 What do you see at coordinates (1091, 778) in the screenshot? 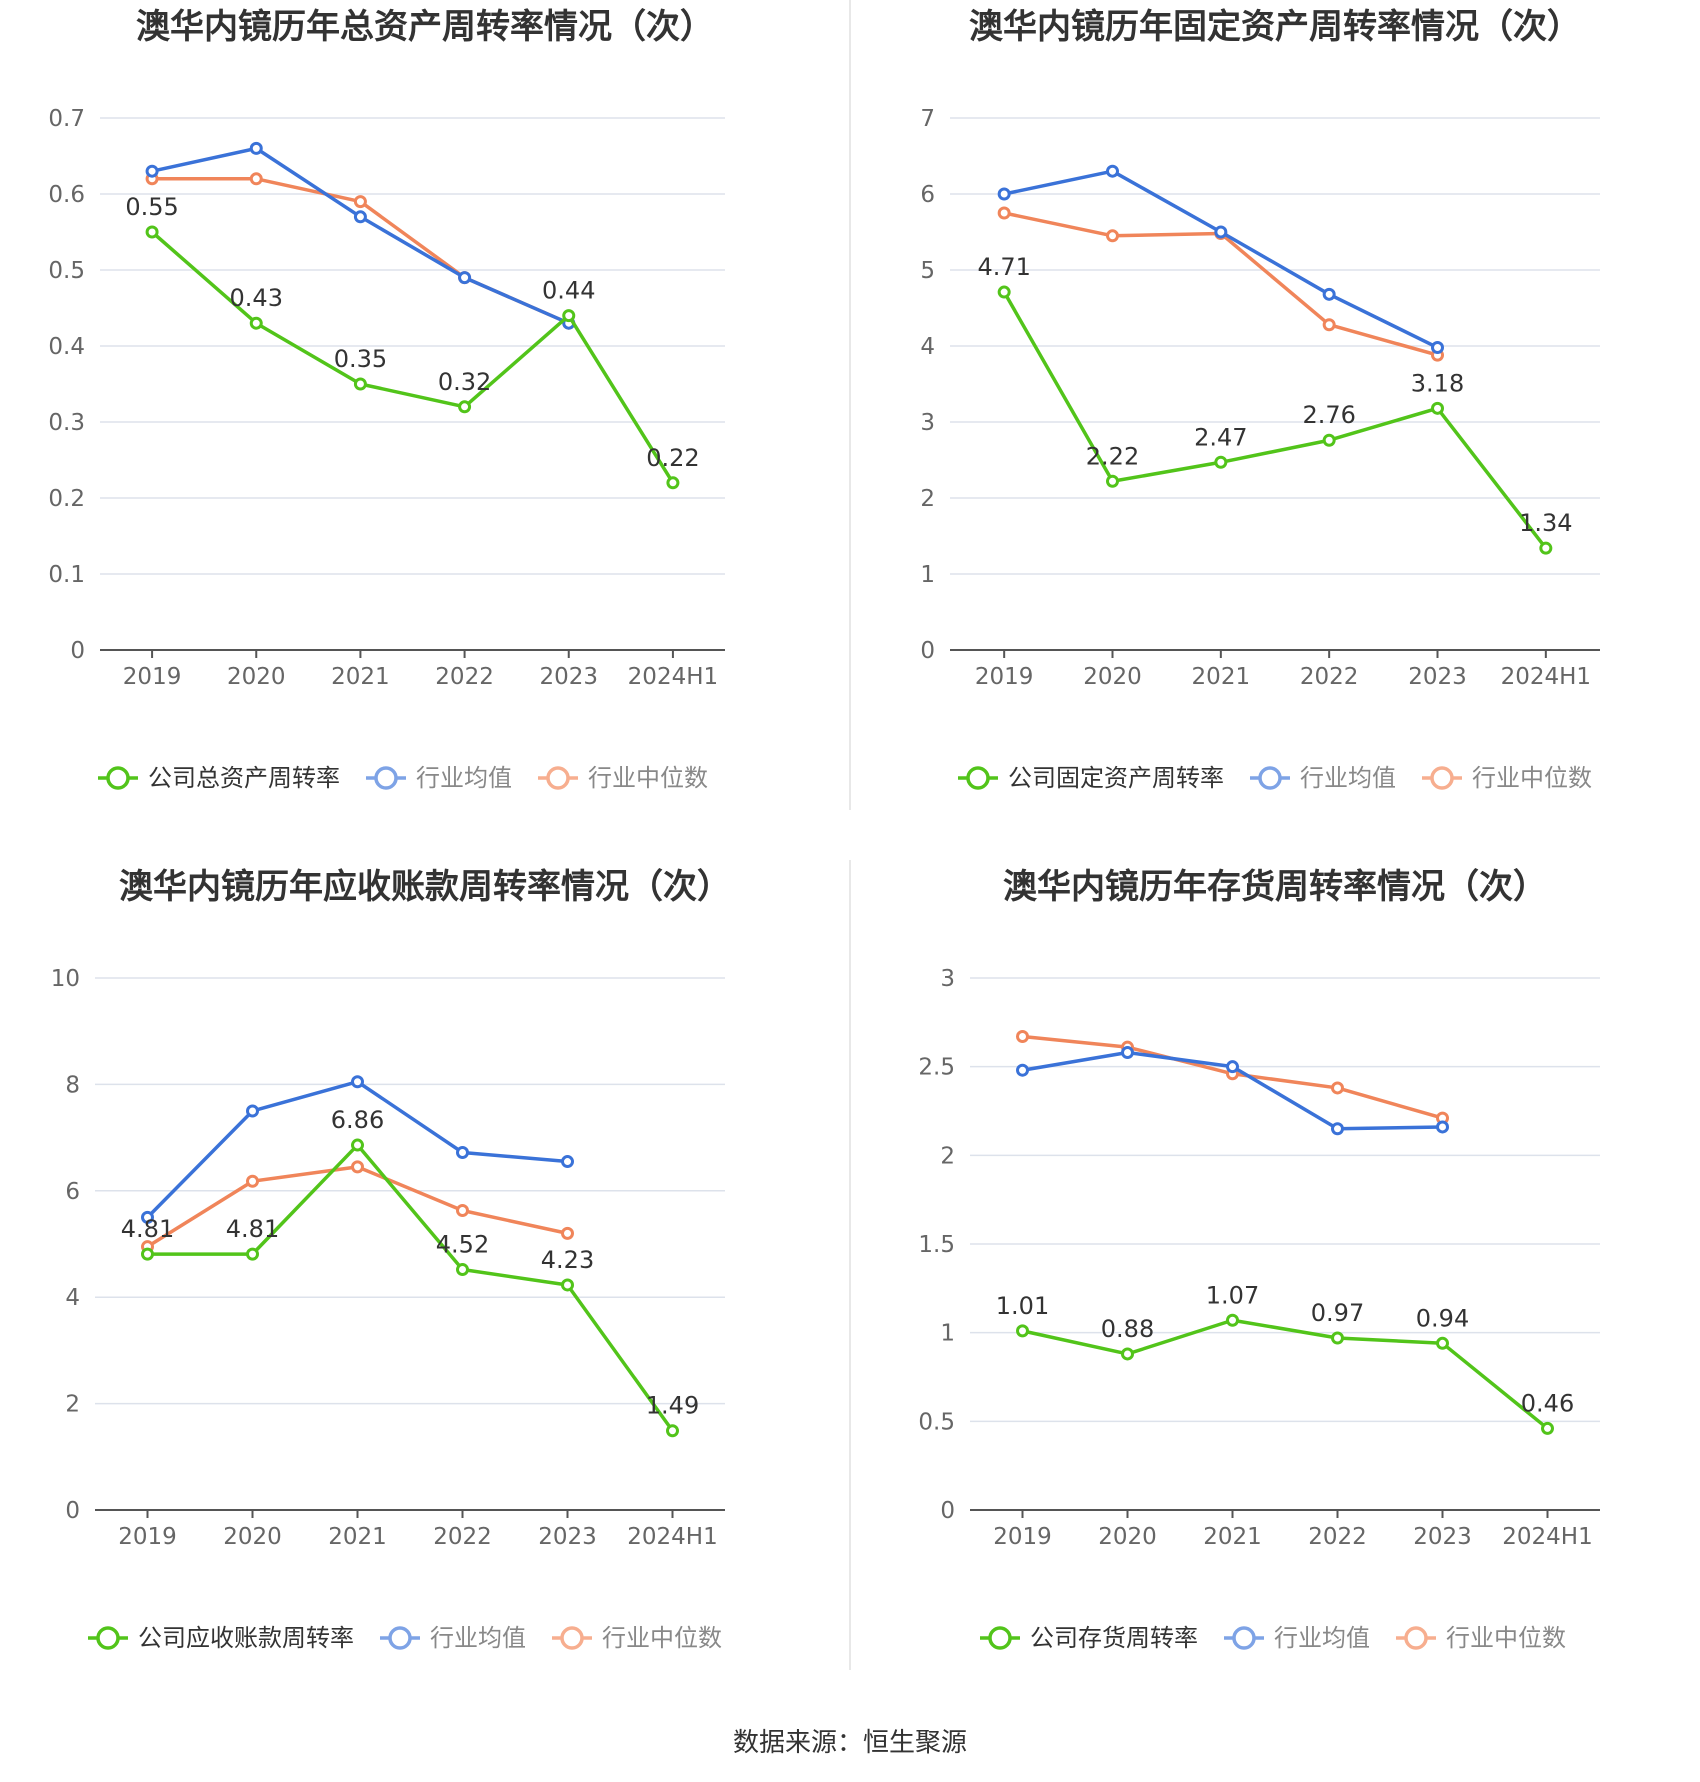
I see `legend-item-company: 公司固定资产周转率` at bounding box center [1091, 778].